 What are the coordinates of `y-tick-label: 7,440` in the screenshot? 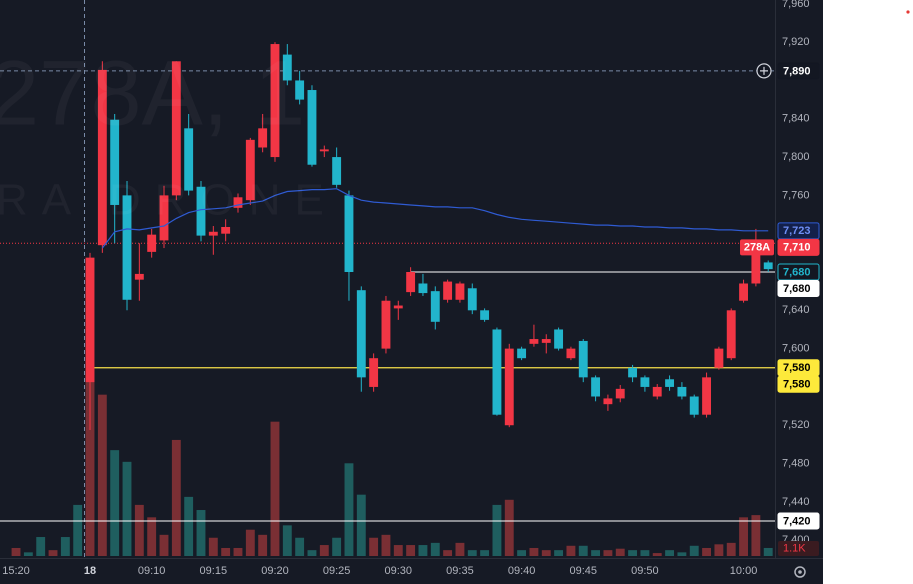 It's located at (796, 502).